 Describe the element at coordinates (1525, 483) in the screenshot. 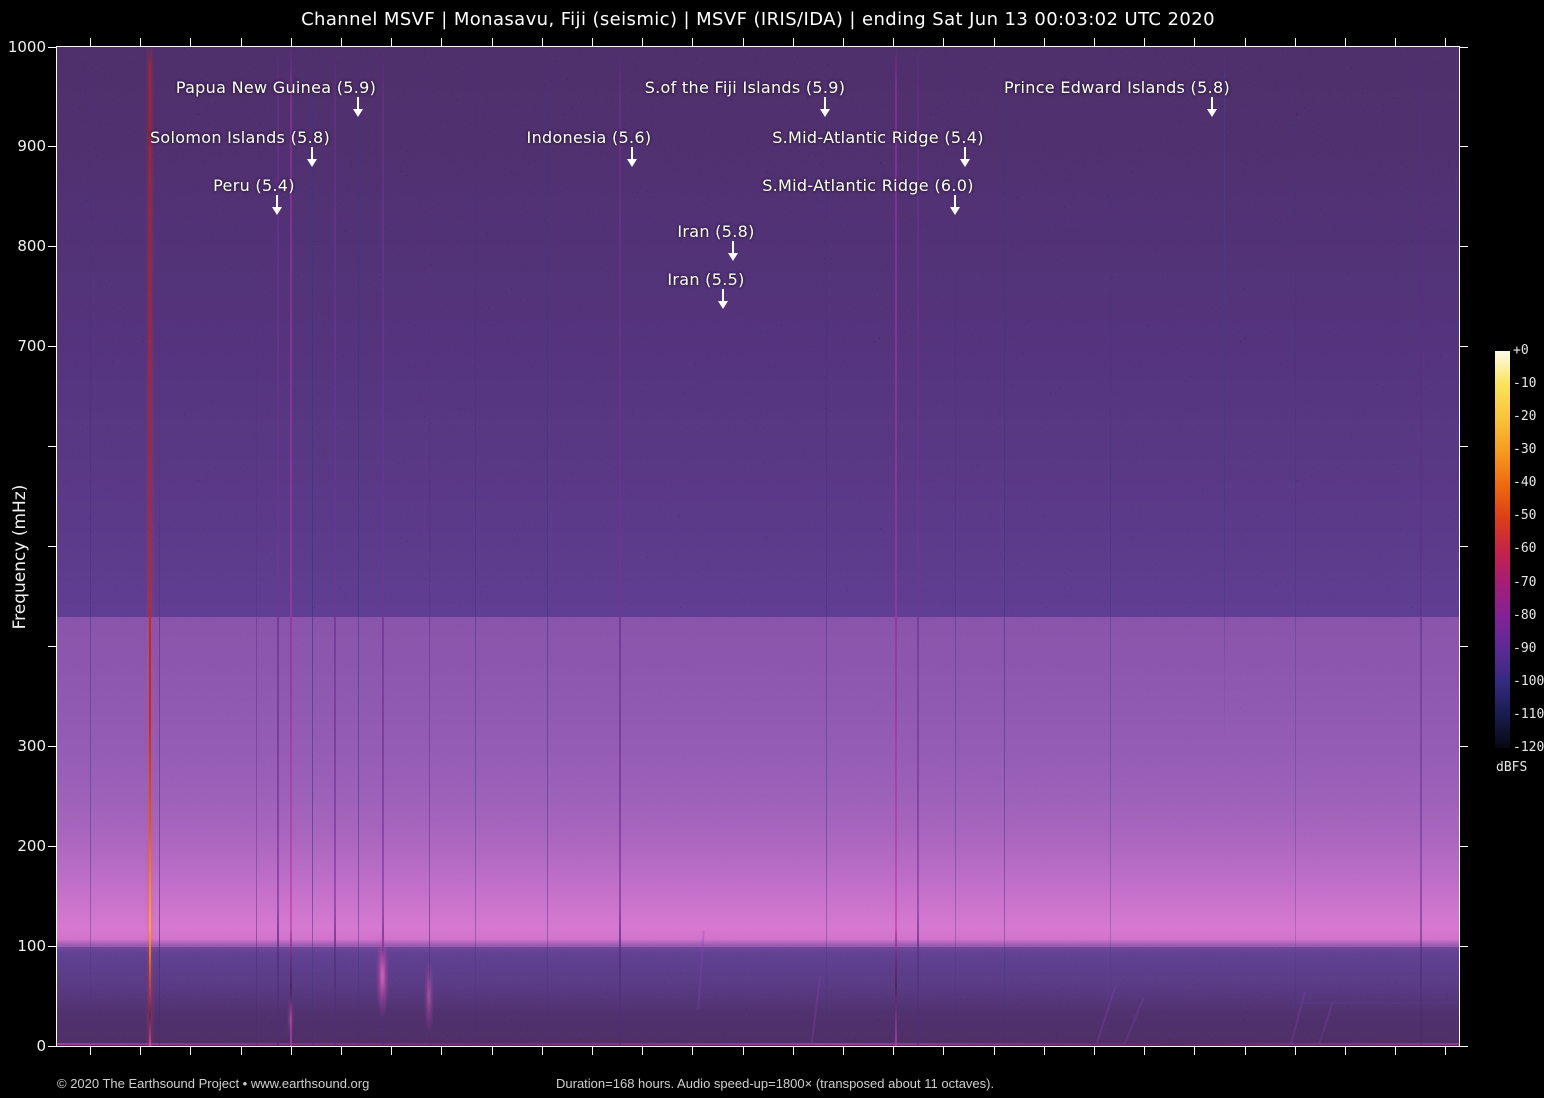

I see `colorbar-tick-label: -40` at that location.